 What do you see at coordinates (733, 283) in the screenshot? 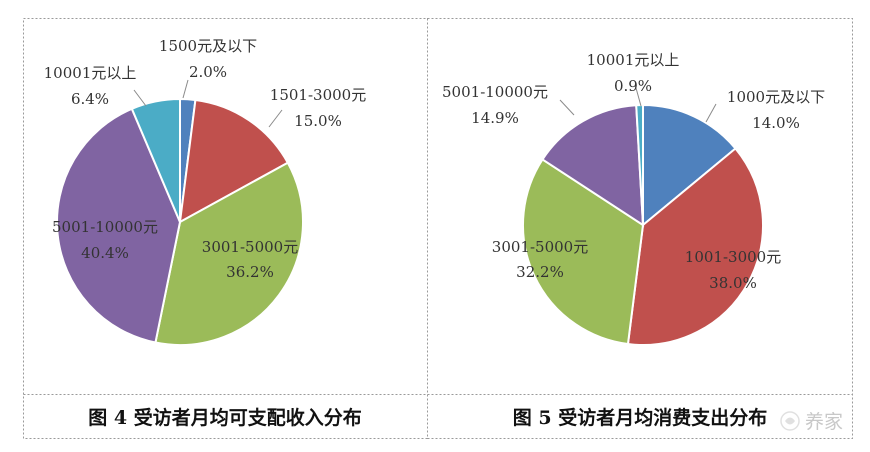
I see `slice-value-label-2: 38.0%` at bounding box center [733, 283].